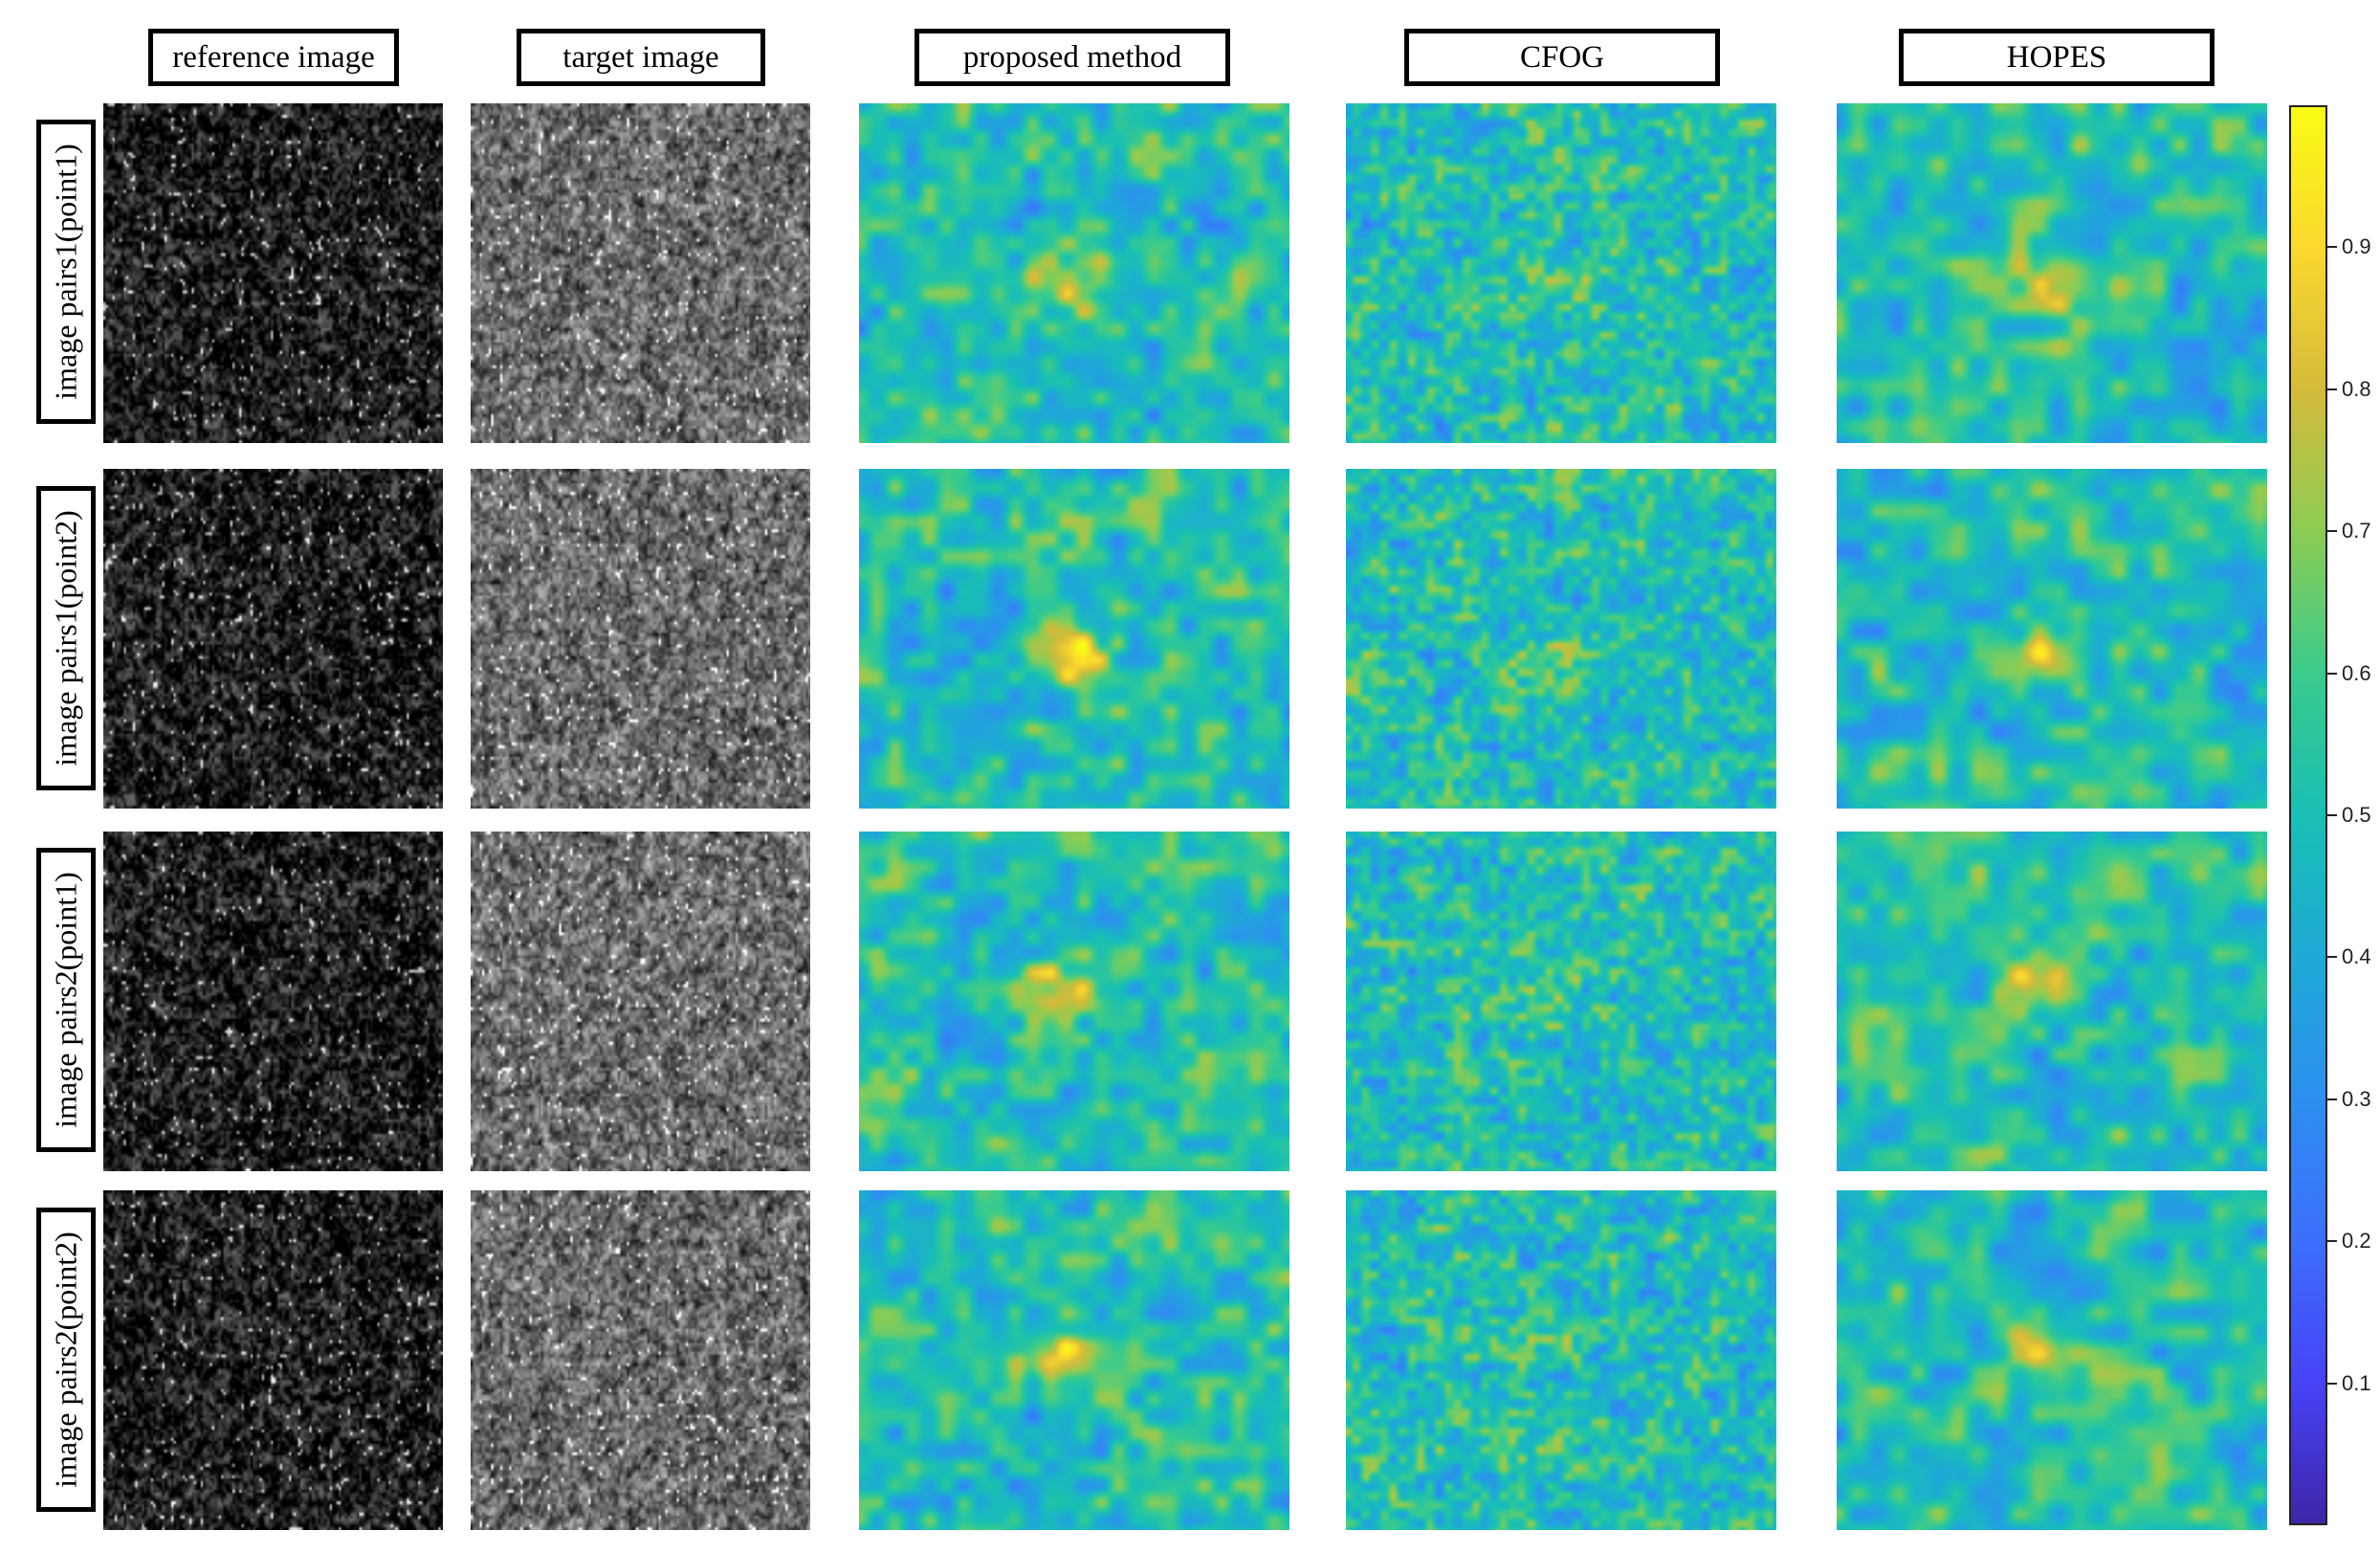 This screenshot has width=2380, height=1553. I want to click on hopes-heatmap-row4, so click(2052, 1360).